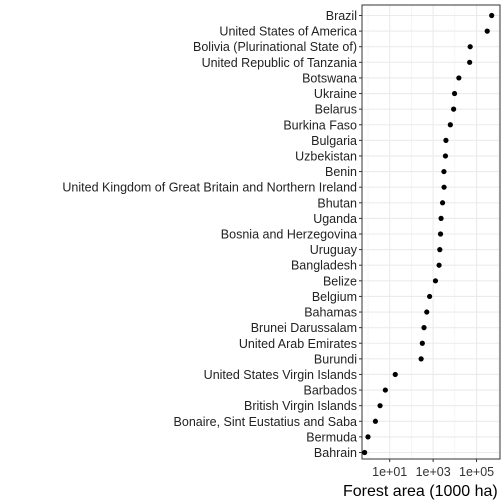  What do you see at coordinates (360, 234) in the screenshot?
I see `y-axis-ticks` at bounding box center [360, 234].